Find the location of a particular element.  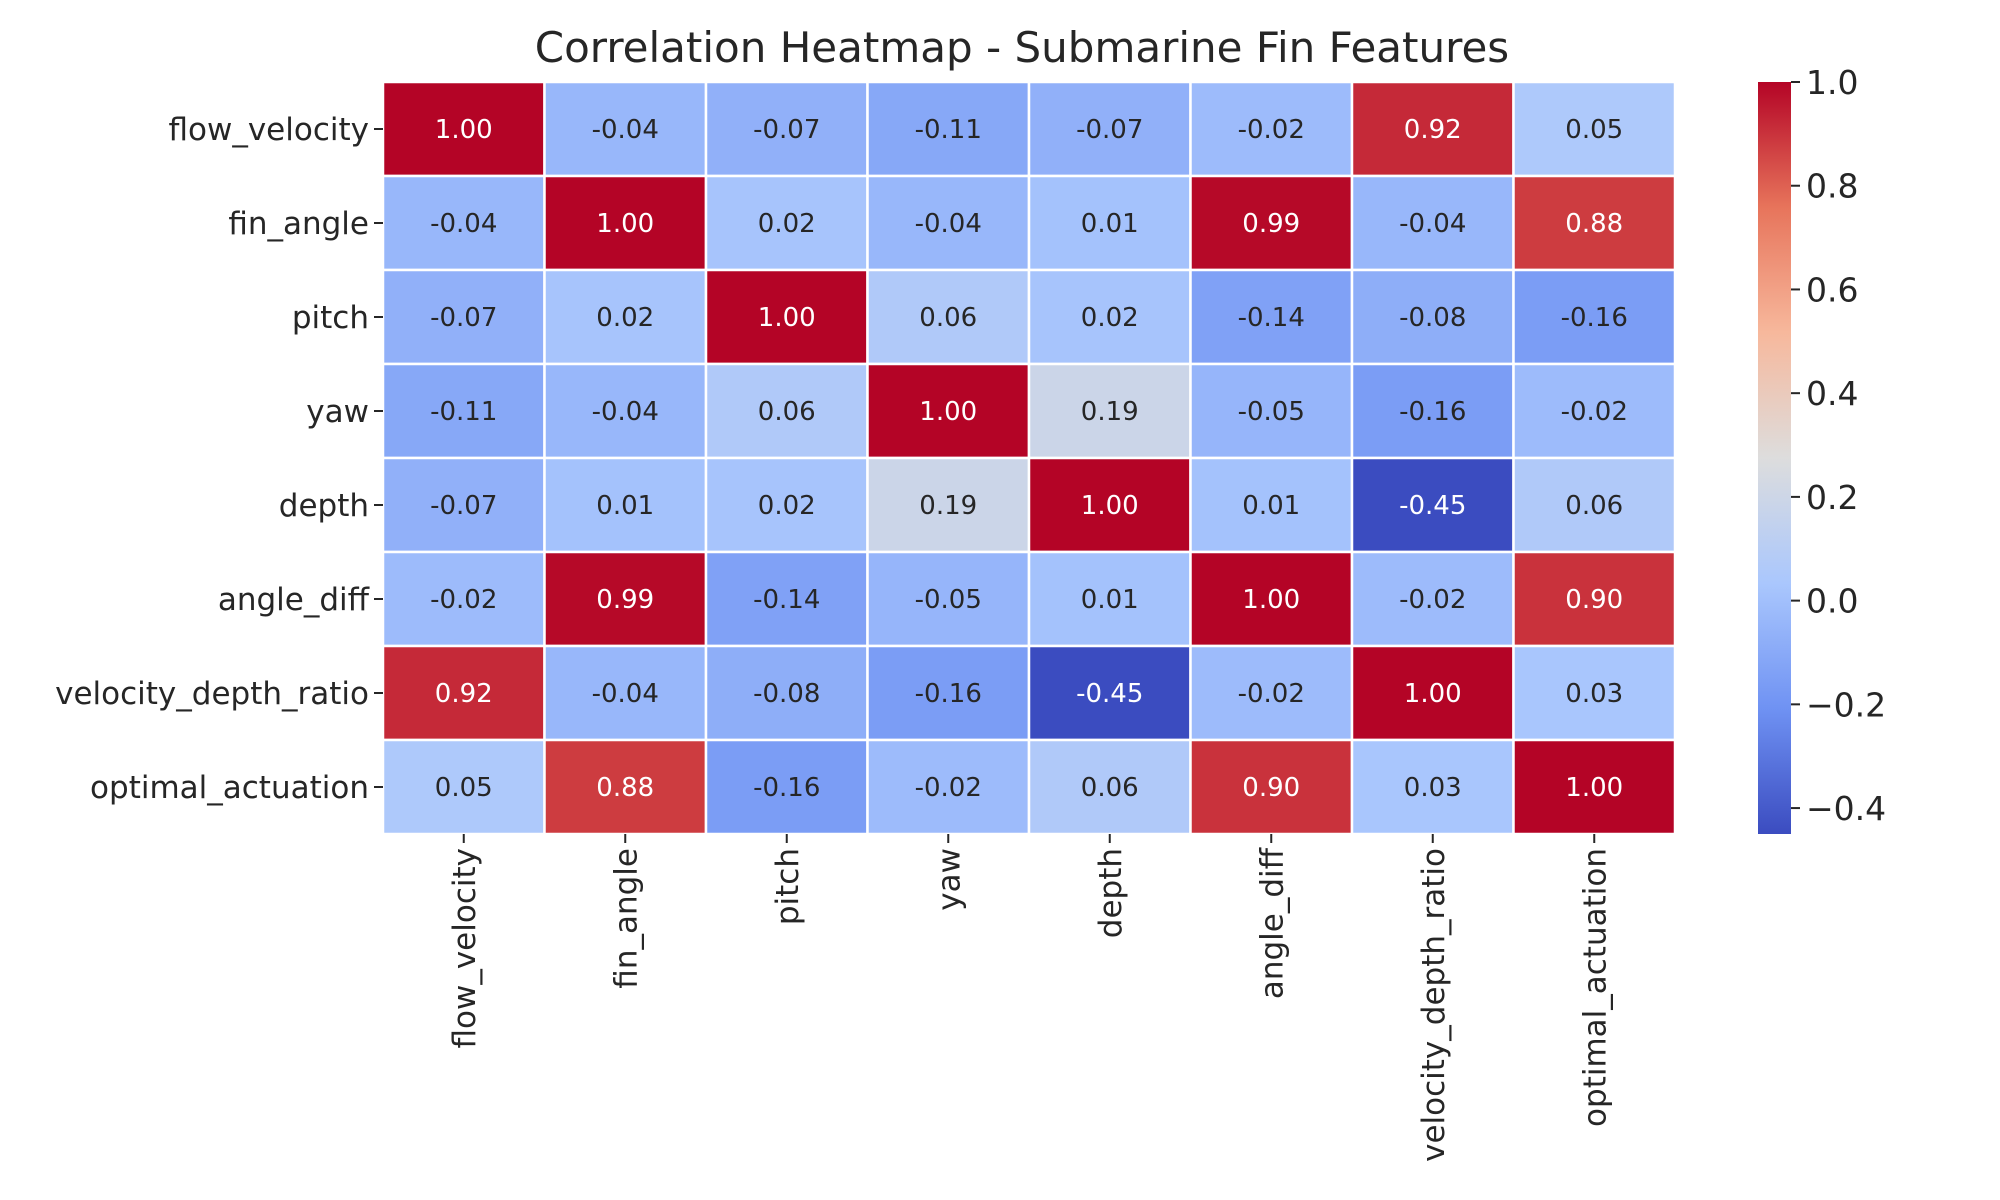

y-tick-label: yaw is located at coordinates (337, 412).